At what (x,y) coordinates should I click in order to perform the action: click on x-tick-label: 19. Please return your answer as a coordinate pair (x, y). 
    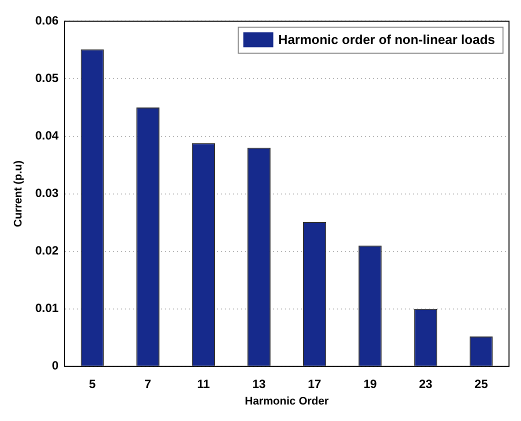
    Looking at the image, I should click on (370, 383).